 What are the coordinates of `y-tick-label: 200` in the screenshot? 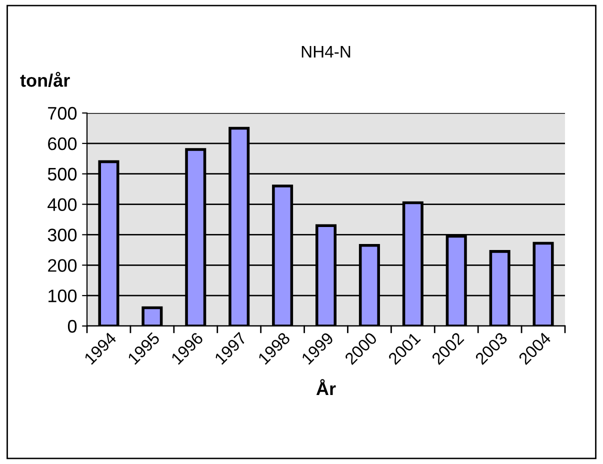 It's located at (62, 265).